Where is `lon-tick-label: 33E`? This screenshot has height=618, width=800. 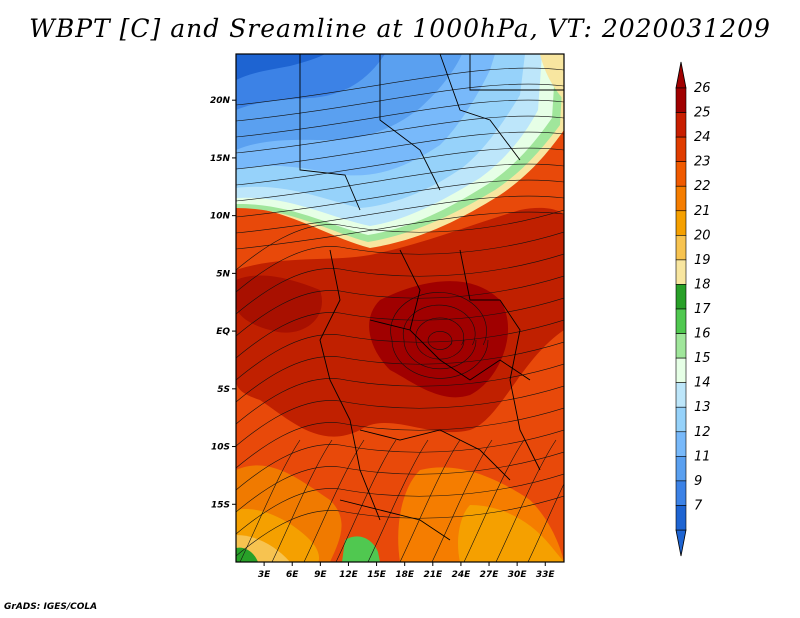
lon-tick-label: 33E is located at coordinates (546, 575).